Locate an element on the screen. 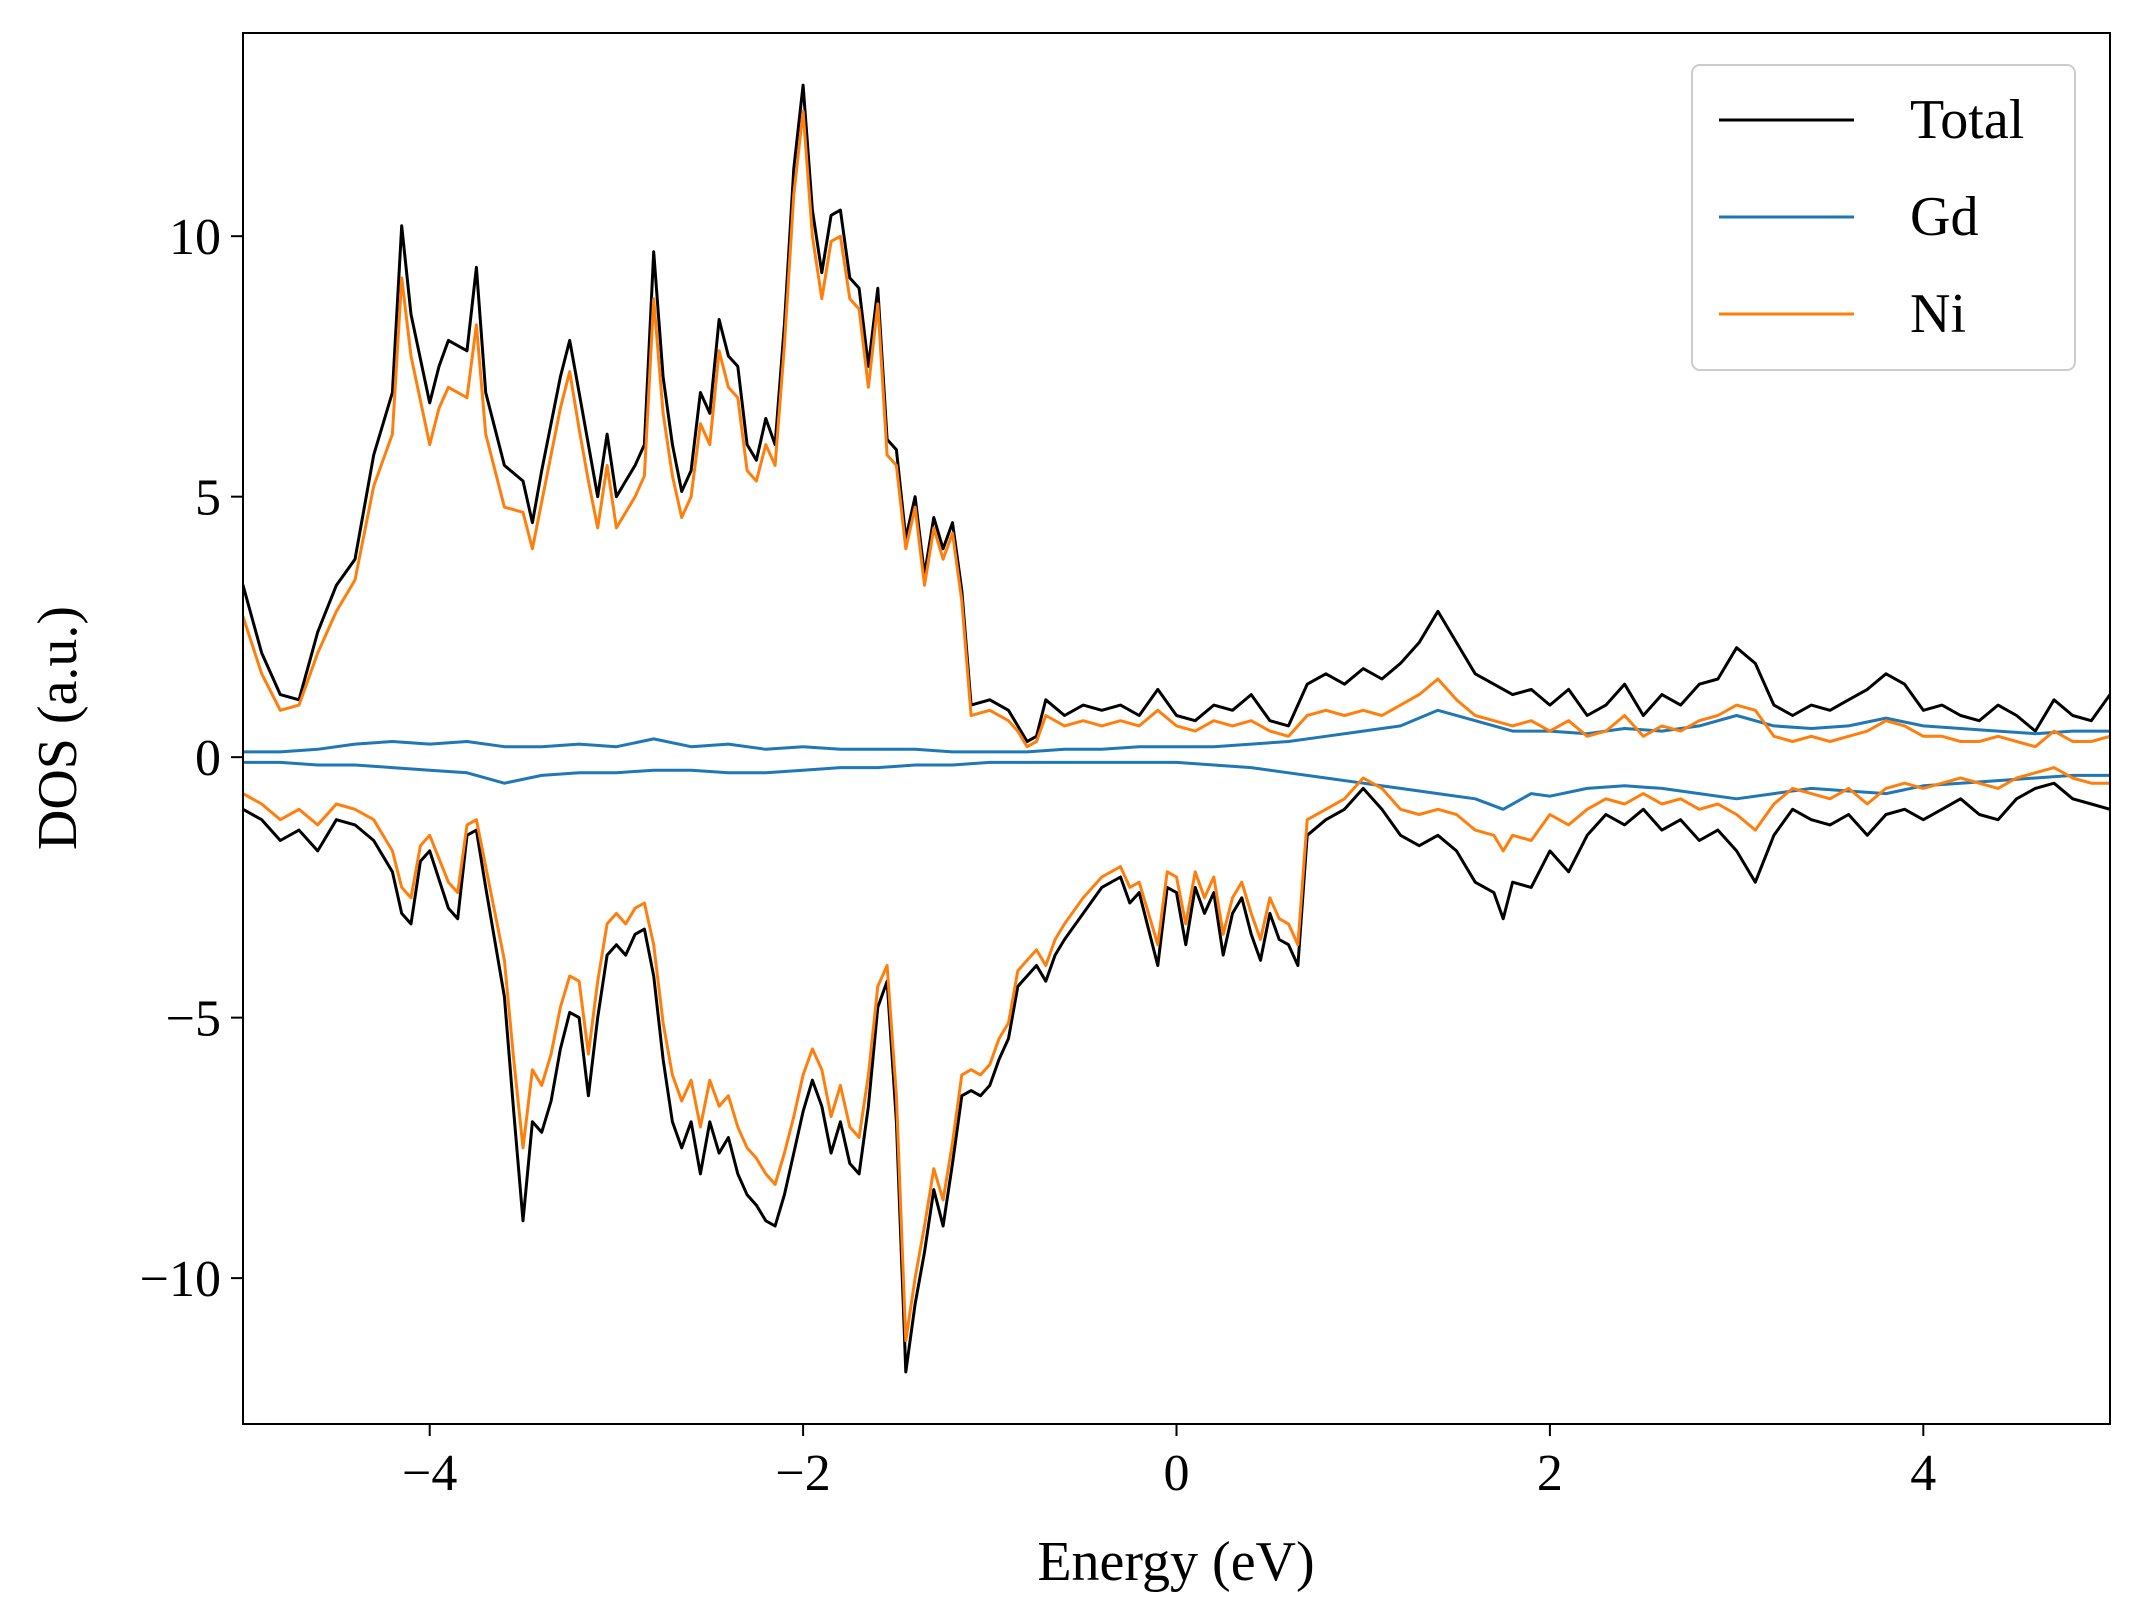 The width and height of the screenshot is (2134, 1617). x-axis-label: Energy (eV) is located at coordinates (1175, 1562).